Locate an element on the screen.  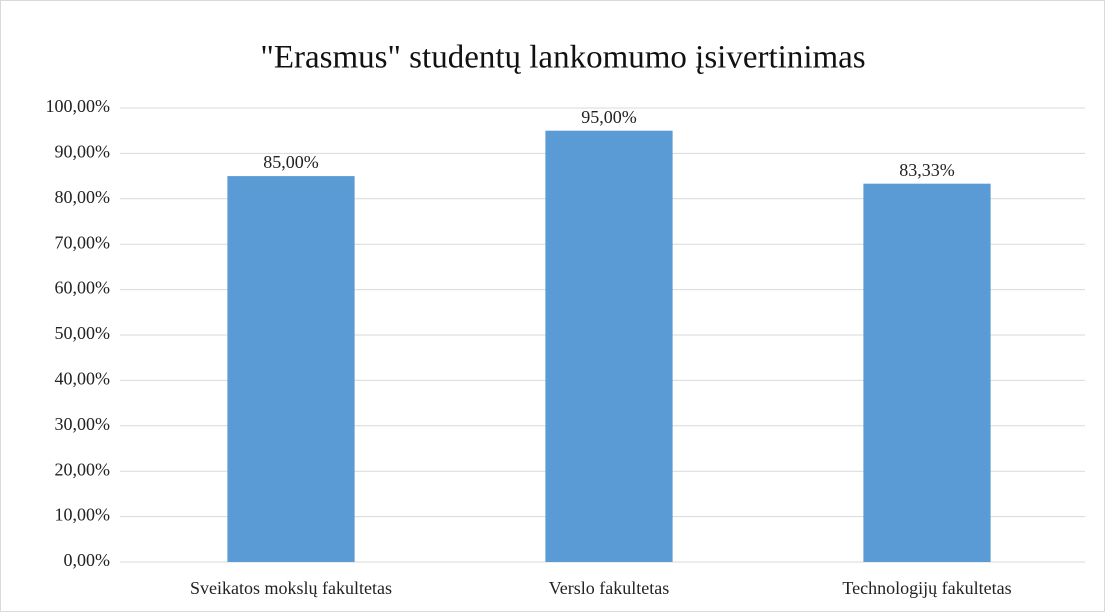
data-label: 83,33% is located at coordinates (927, 170).